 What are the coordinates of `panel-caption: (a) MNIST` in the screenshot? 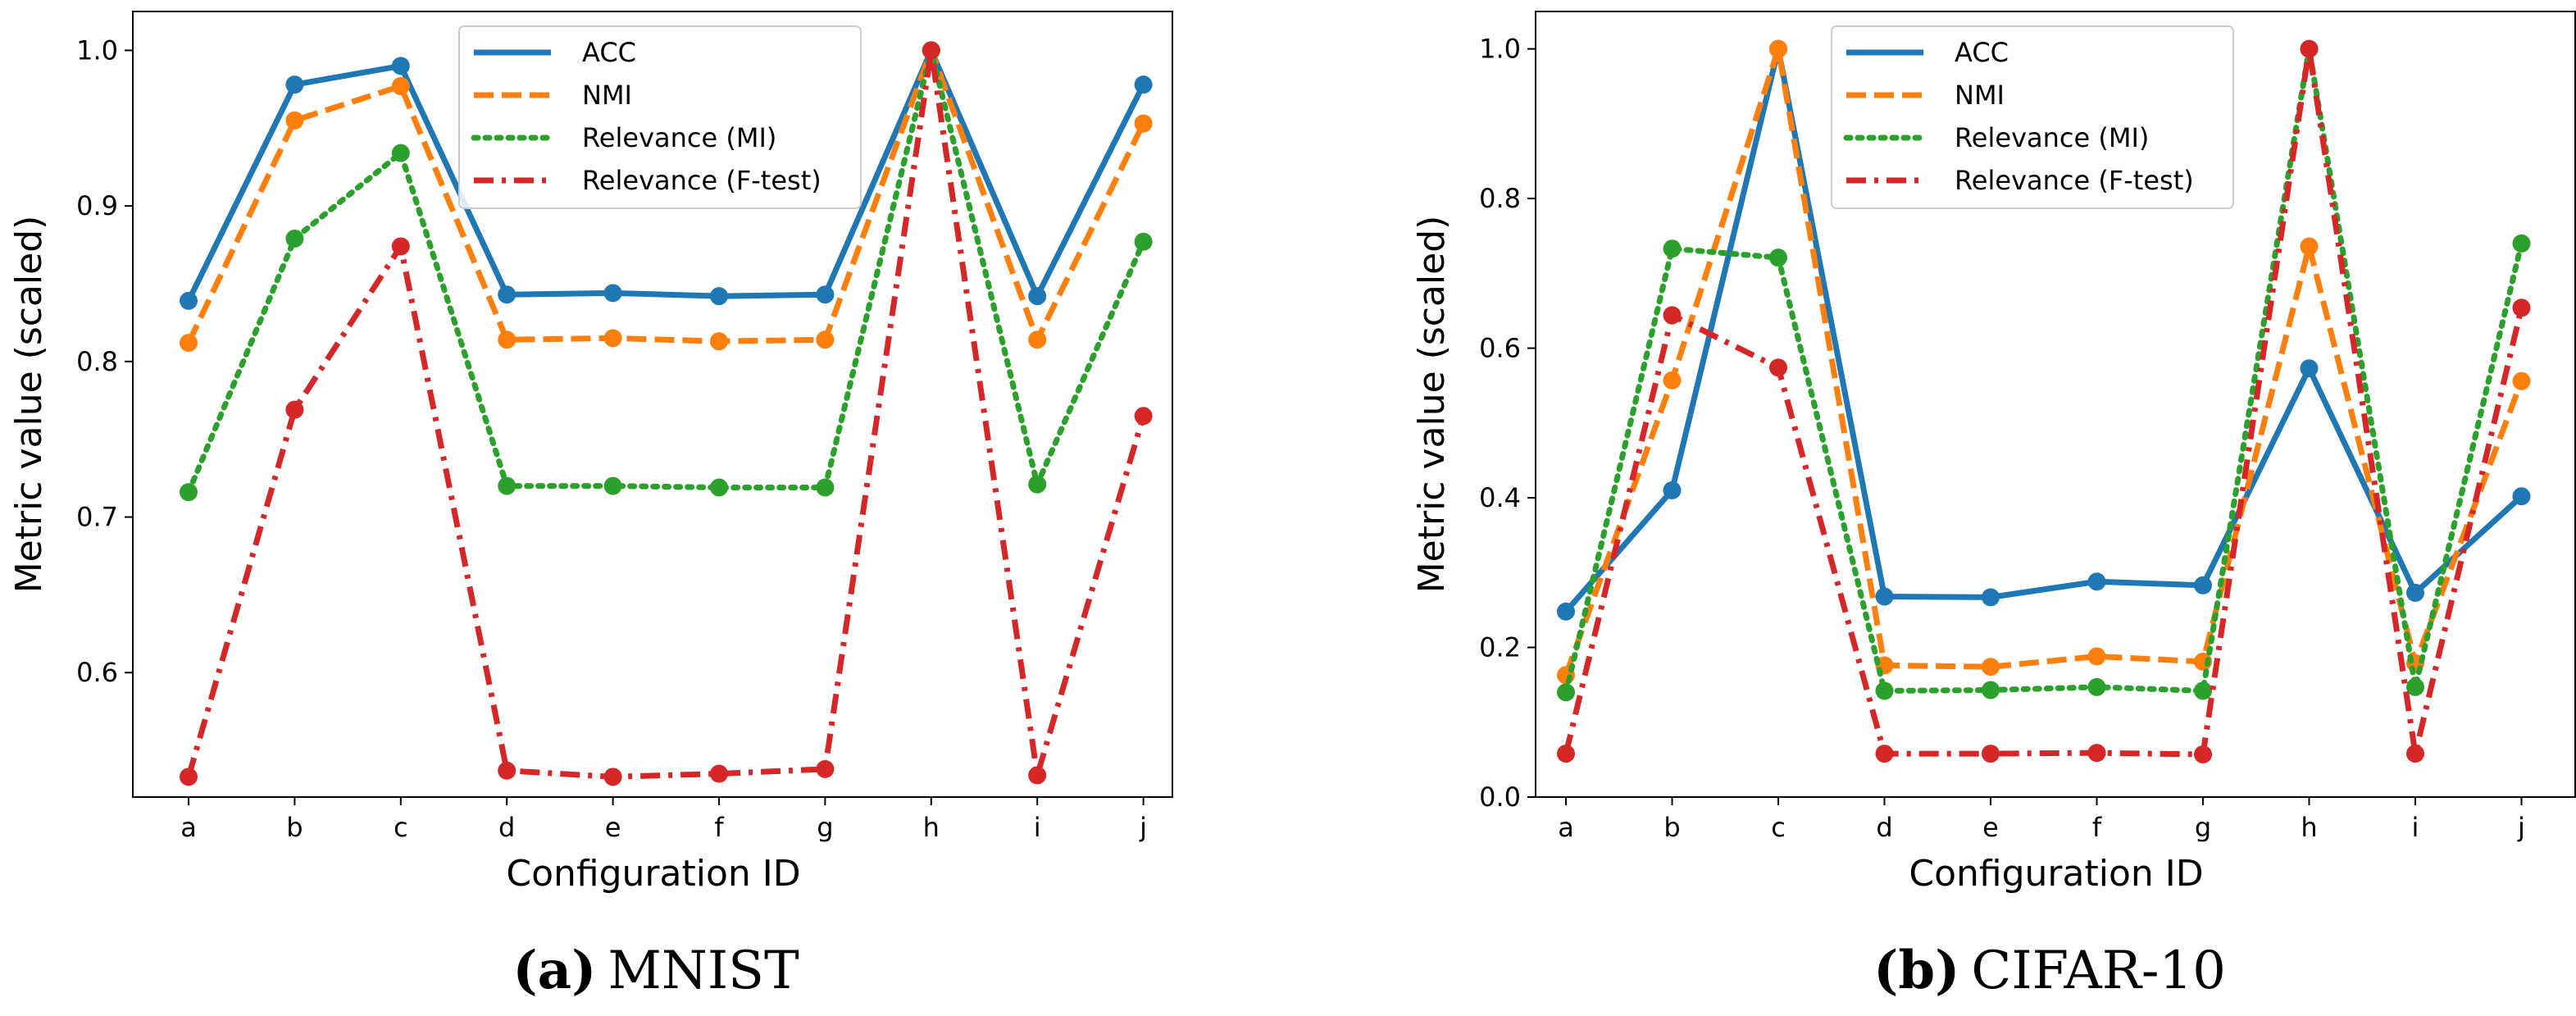 It's located at (656, 971).